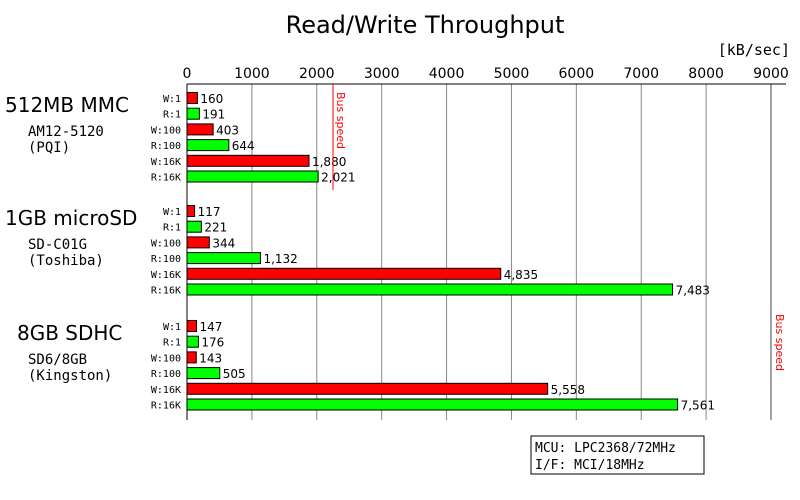 This screenshot has width=800, height=500. What do you see at coordinates (70, 376) in the screenshot?
I see `device-maker: (Kingston)` at bounding box center [70, 376].